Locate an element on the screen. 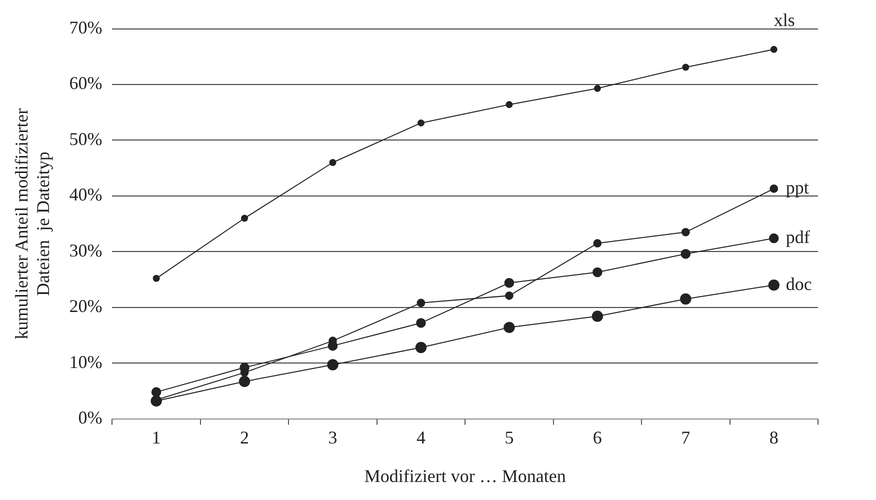 The image size is (876, 500). y-tick-label: 60% is located at coordinates (85, 83).